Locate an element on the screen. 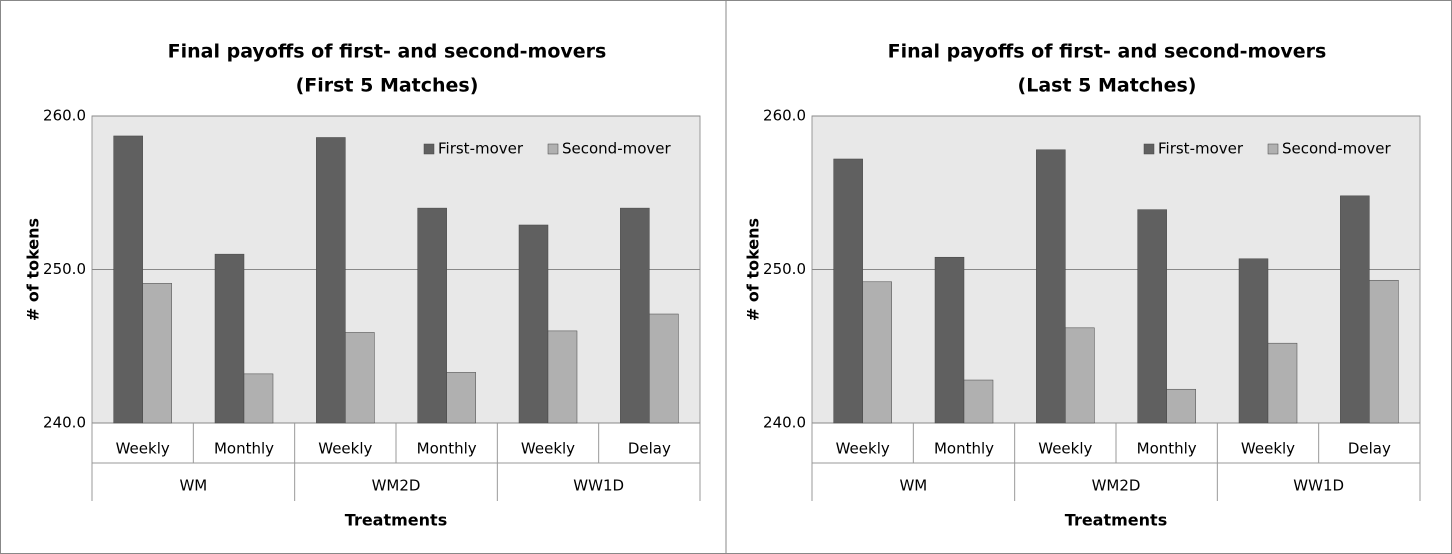 The height and width of the screenshot is (554, 1452). chart-subtitle: (First 5 Matches) is located at coordinates (387, 86).